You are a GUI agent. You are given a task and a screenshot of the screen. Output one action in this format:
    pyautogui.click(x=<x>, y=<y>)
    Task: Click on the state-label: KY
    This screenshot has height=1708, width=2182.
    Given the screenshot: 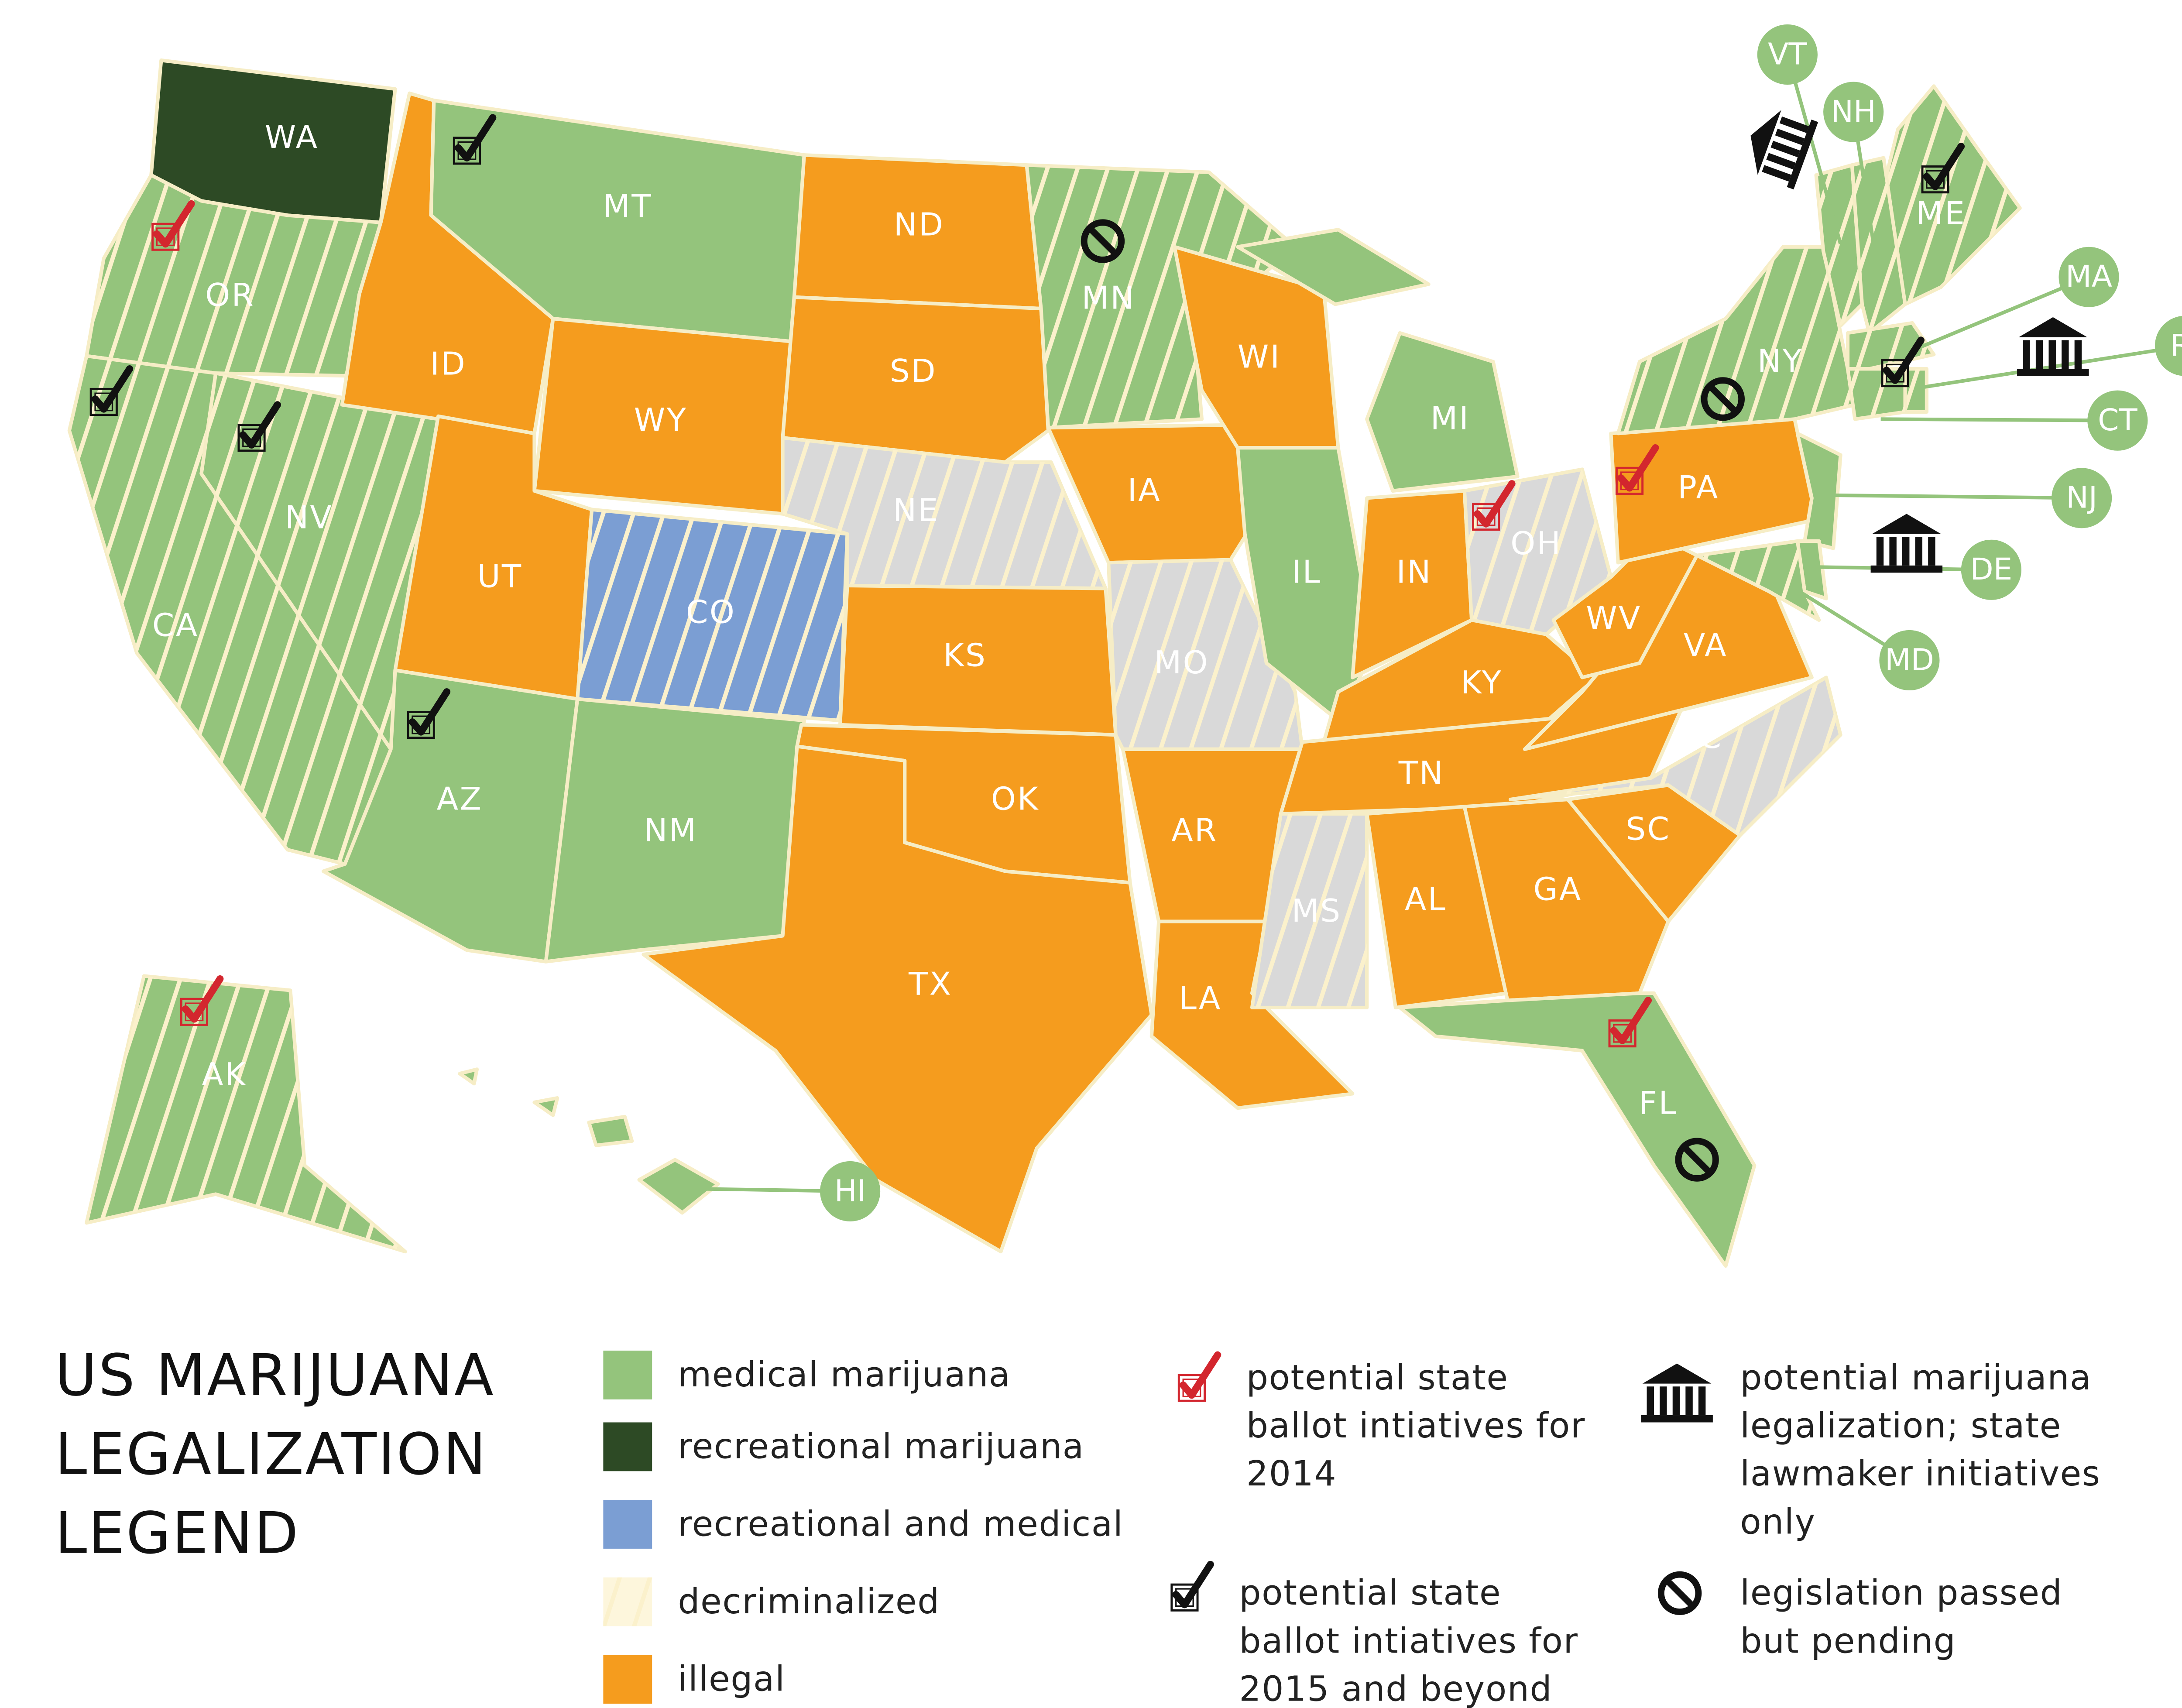 What is the action you would take?
    pyautogui.click(x=1482, y=683)
    